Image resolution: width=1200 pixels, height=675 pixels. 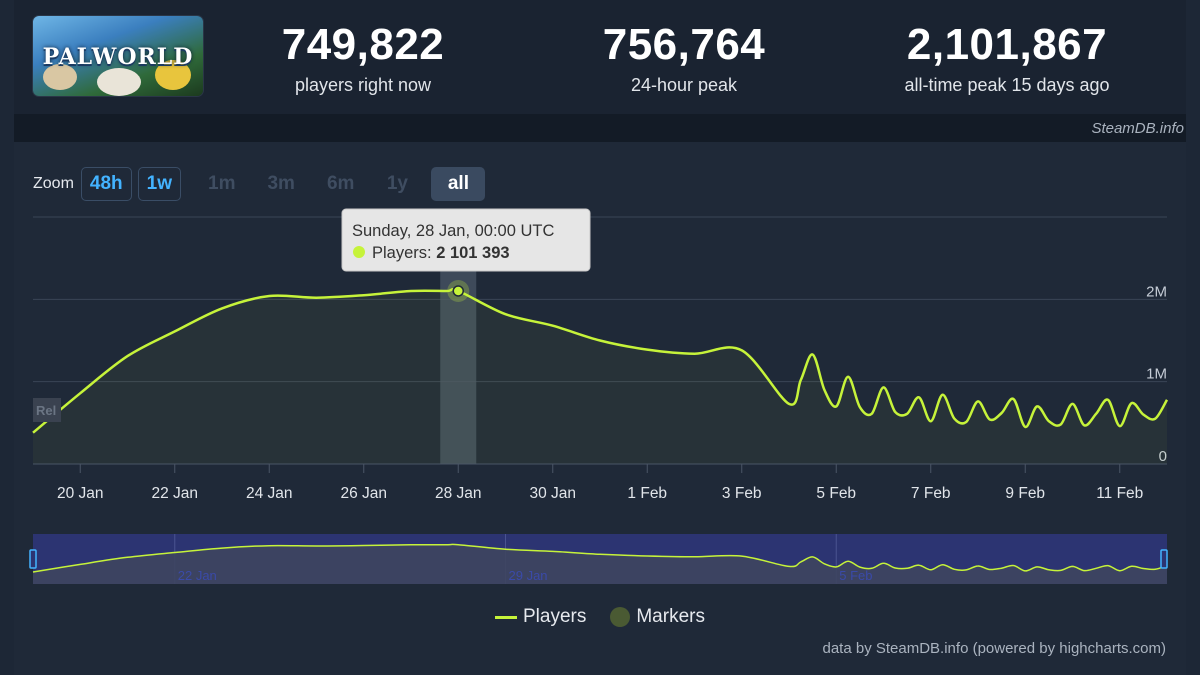 I want to click on navigator-area, so click(x=600, y=564).